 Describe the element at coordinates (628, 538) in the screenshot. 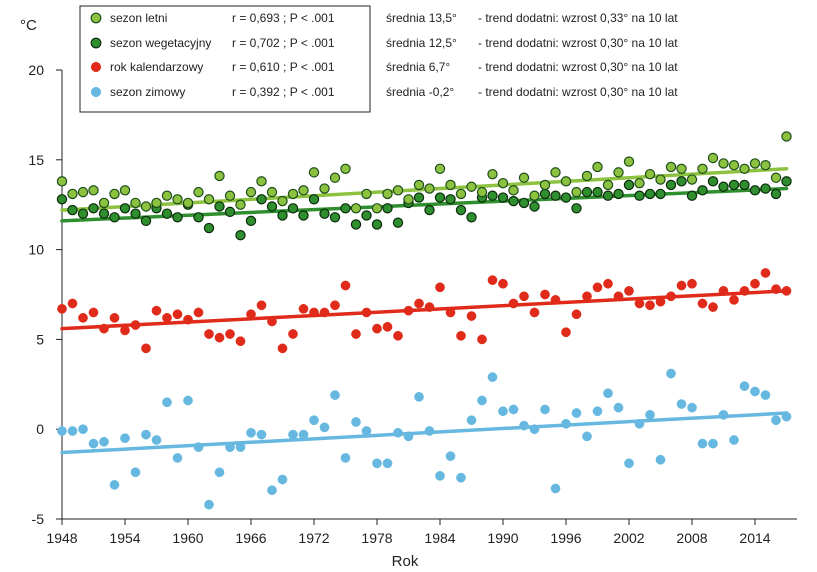

I see `x-tick-label: 2002` at that location.